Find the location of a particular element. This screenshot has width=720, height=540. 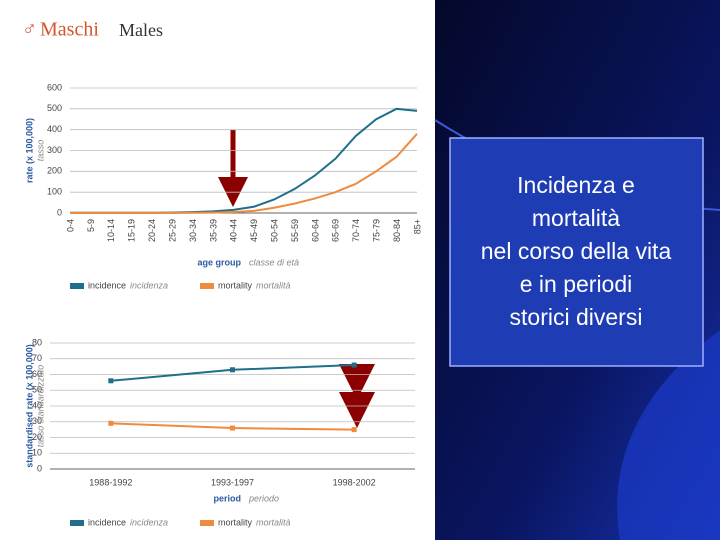

x-tick-label: 50-54 is located at coordinates (274, 230).